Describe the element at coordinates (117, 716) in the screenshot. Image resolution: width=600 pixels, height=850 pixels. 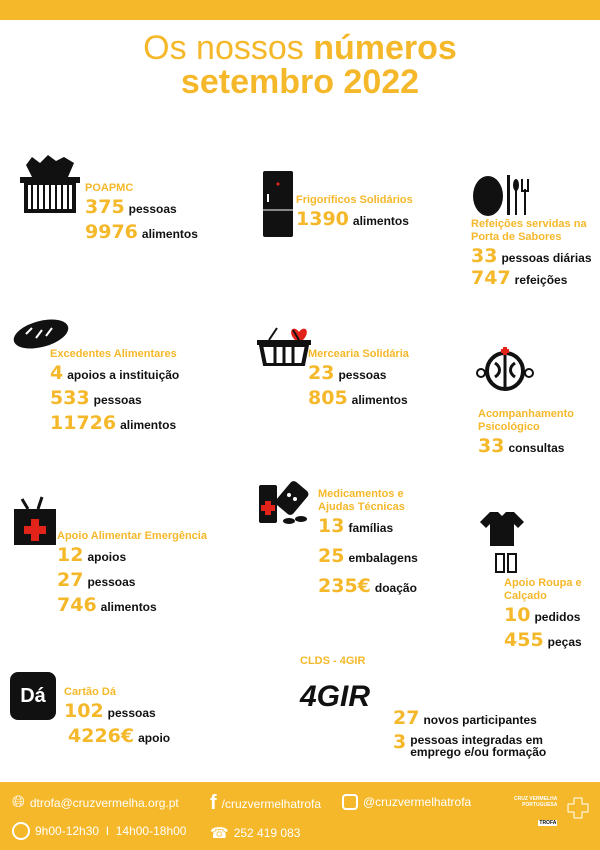
I see `section-cartao-da: Cartão Dá 102 pessoas 4226€ apoio` at that location.